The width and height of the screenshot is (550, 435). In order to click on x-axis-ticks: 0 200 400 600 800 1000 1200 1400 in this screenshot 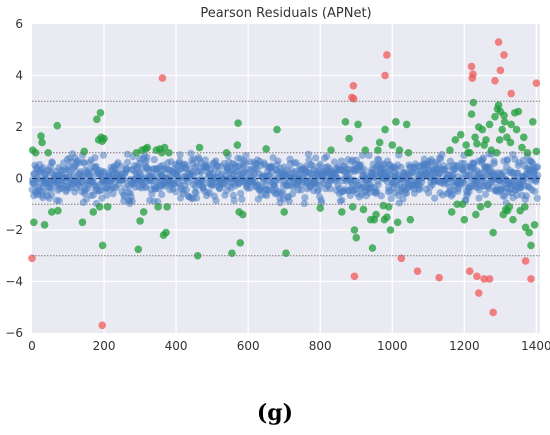, I will do `click(289, 346)`.